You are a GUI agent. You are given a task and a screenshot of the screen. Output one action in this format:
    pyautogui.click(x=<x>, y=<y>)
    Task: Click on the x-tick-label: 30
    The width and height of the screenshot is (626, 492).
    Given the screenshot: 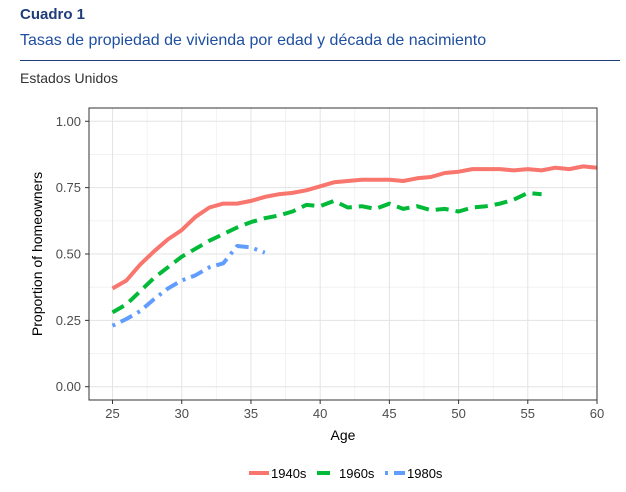 What is the action you would take?
    pyautogui.click(x=182, y=413)
    